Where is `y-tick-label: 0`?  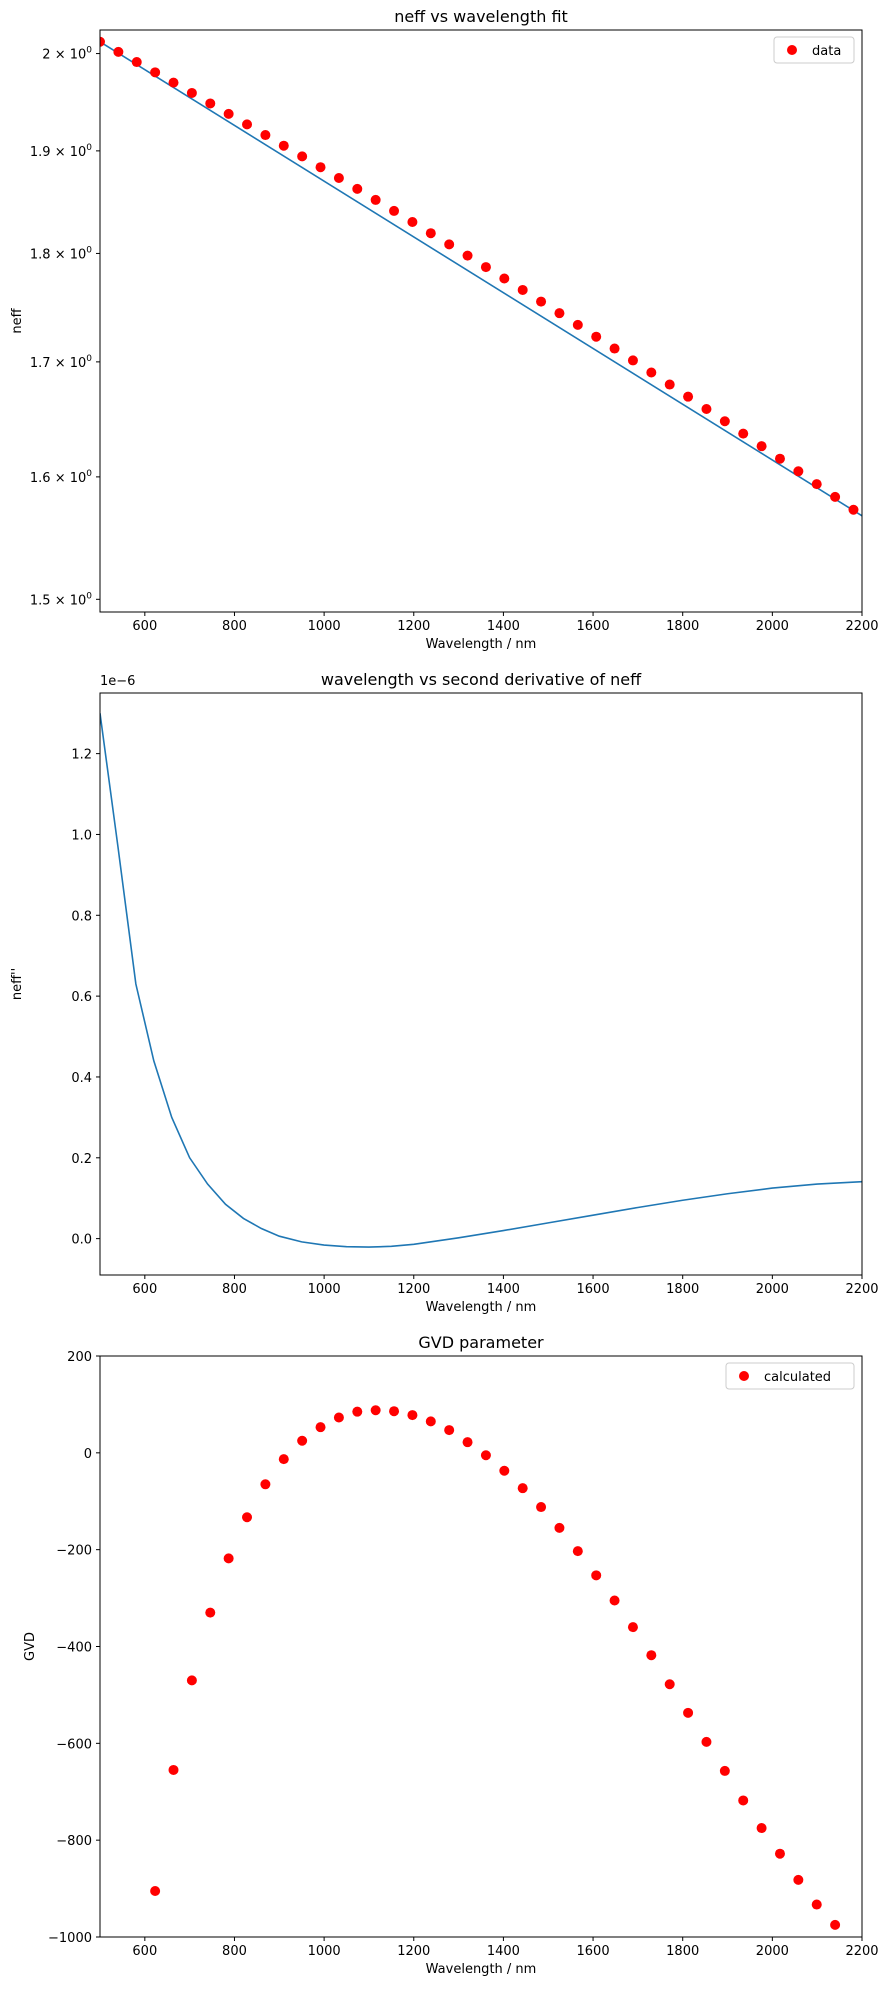 y-tick-label: 0 is located at coordinates (88, 1454).